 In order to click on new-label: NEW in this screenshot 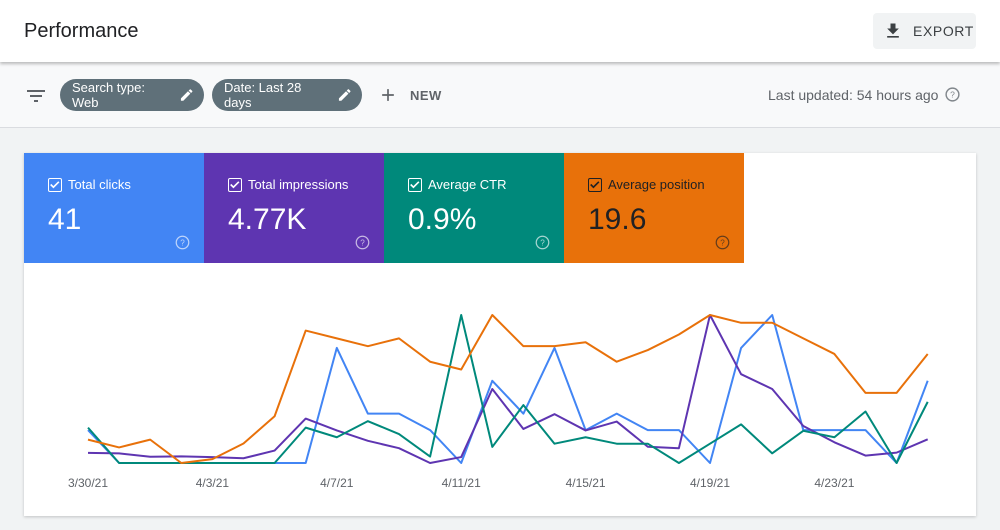, I will do `click(426, 95)`.